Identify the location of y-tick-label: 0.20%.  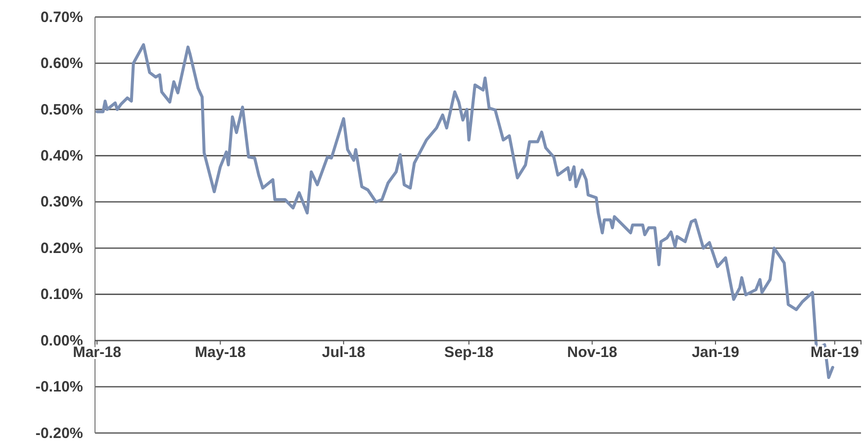
(61, 248).